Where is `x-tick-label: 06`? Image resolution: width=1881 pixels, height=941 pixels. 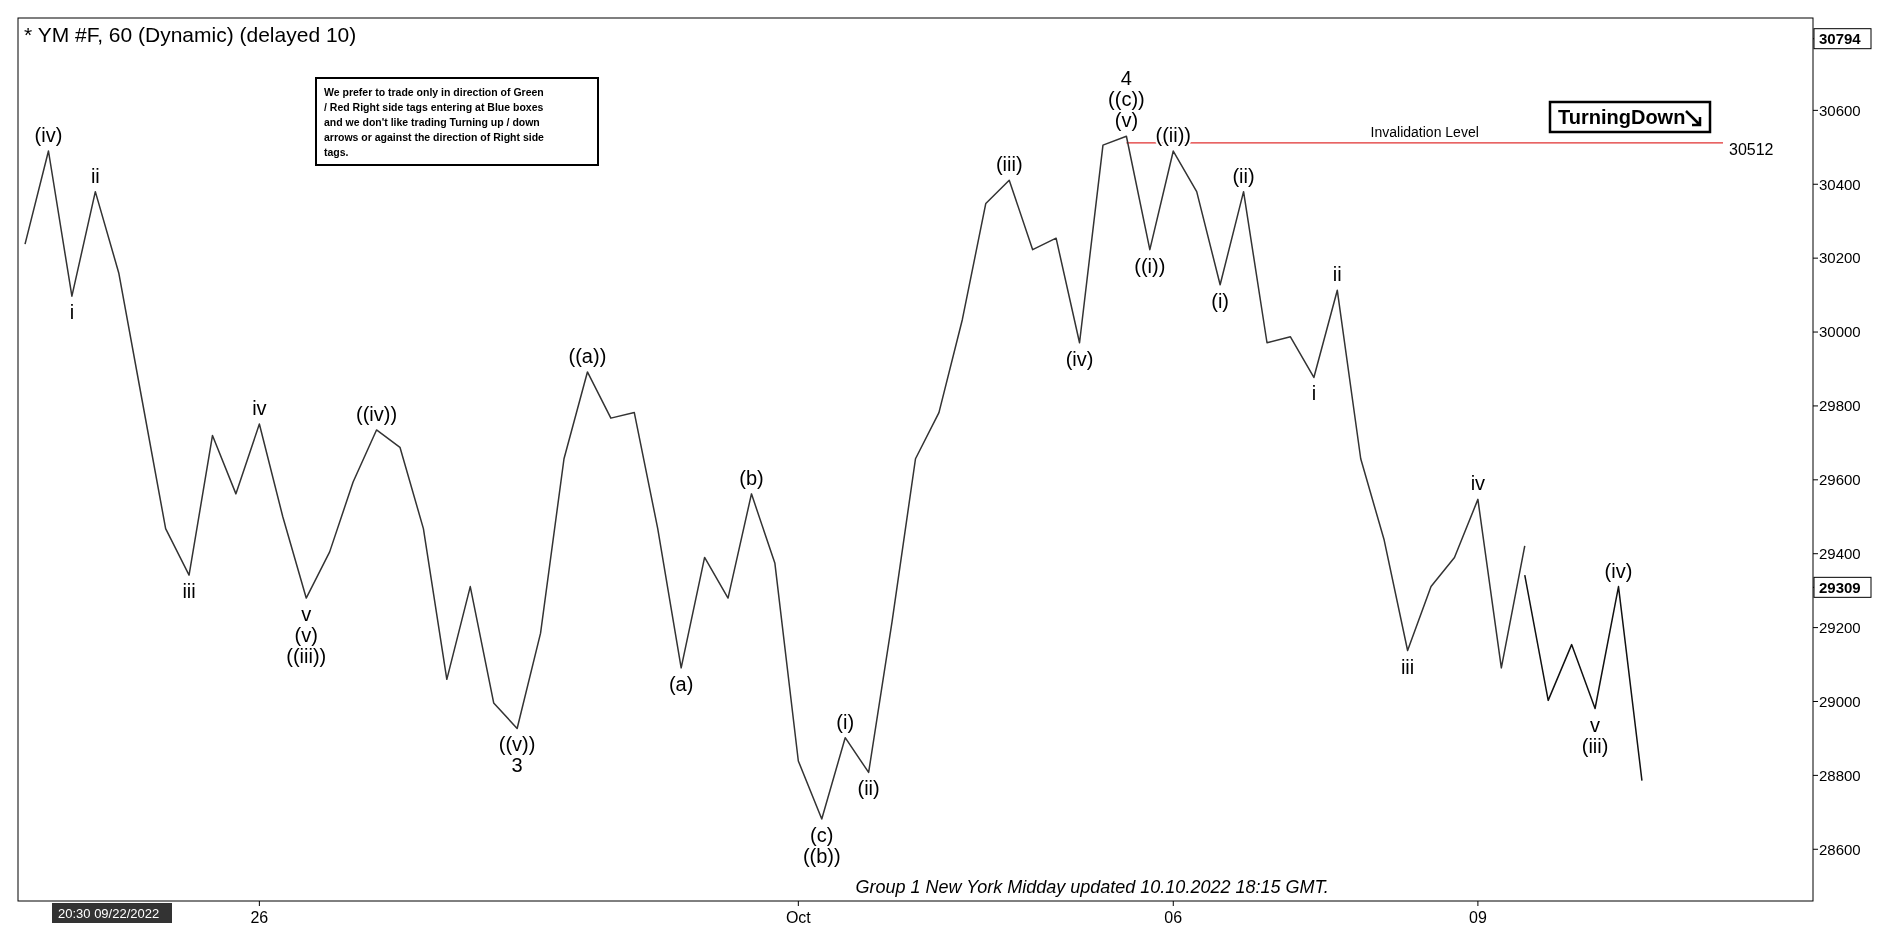 x-tick-label: 06 is located at coordinates (1173, 917).